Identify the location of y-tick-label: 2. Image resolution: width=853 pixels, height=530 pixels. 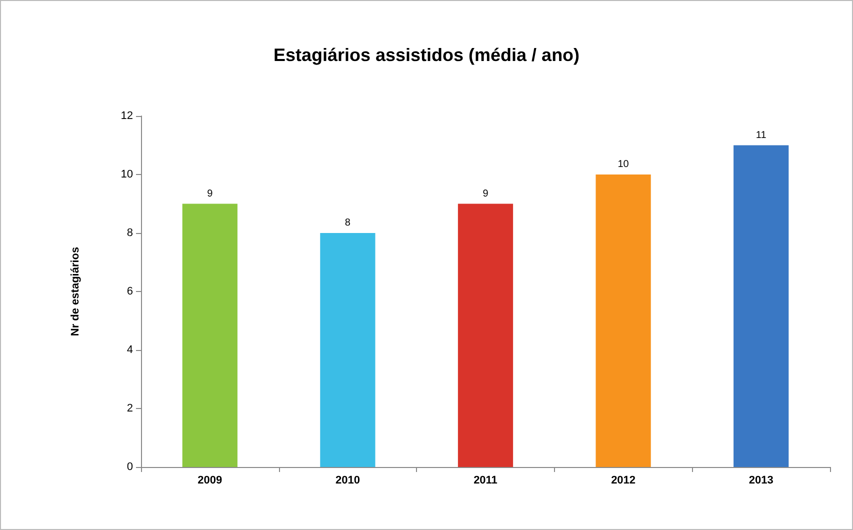
(129, 408).